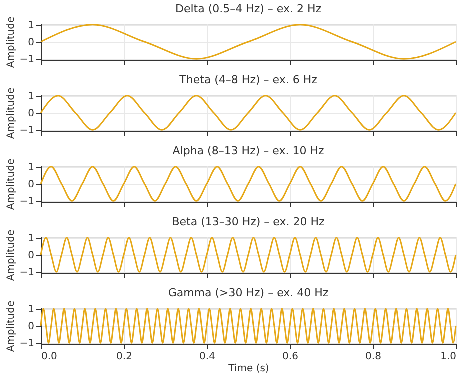 Image resolution: width=474 pixels, height=378 pixels. Describe the element at coordinates (290, 357) in the screenshot. I see `x-tick-label: 0.6` at that location.